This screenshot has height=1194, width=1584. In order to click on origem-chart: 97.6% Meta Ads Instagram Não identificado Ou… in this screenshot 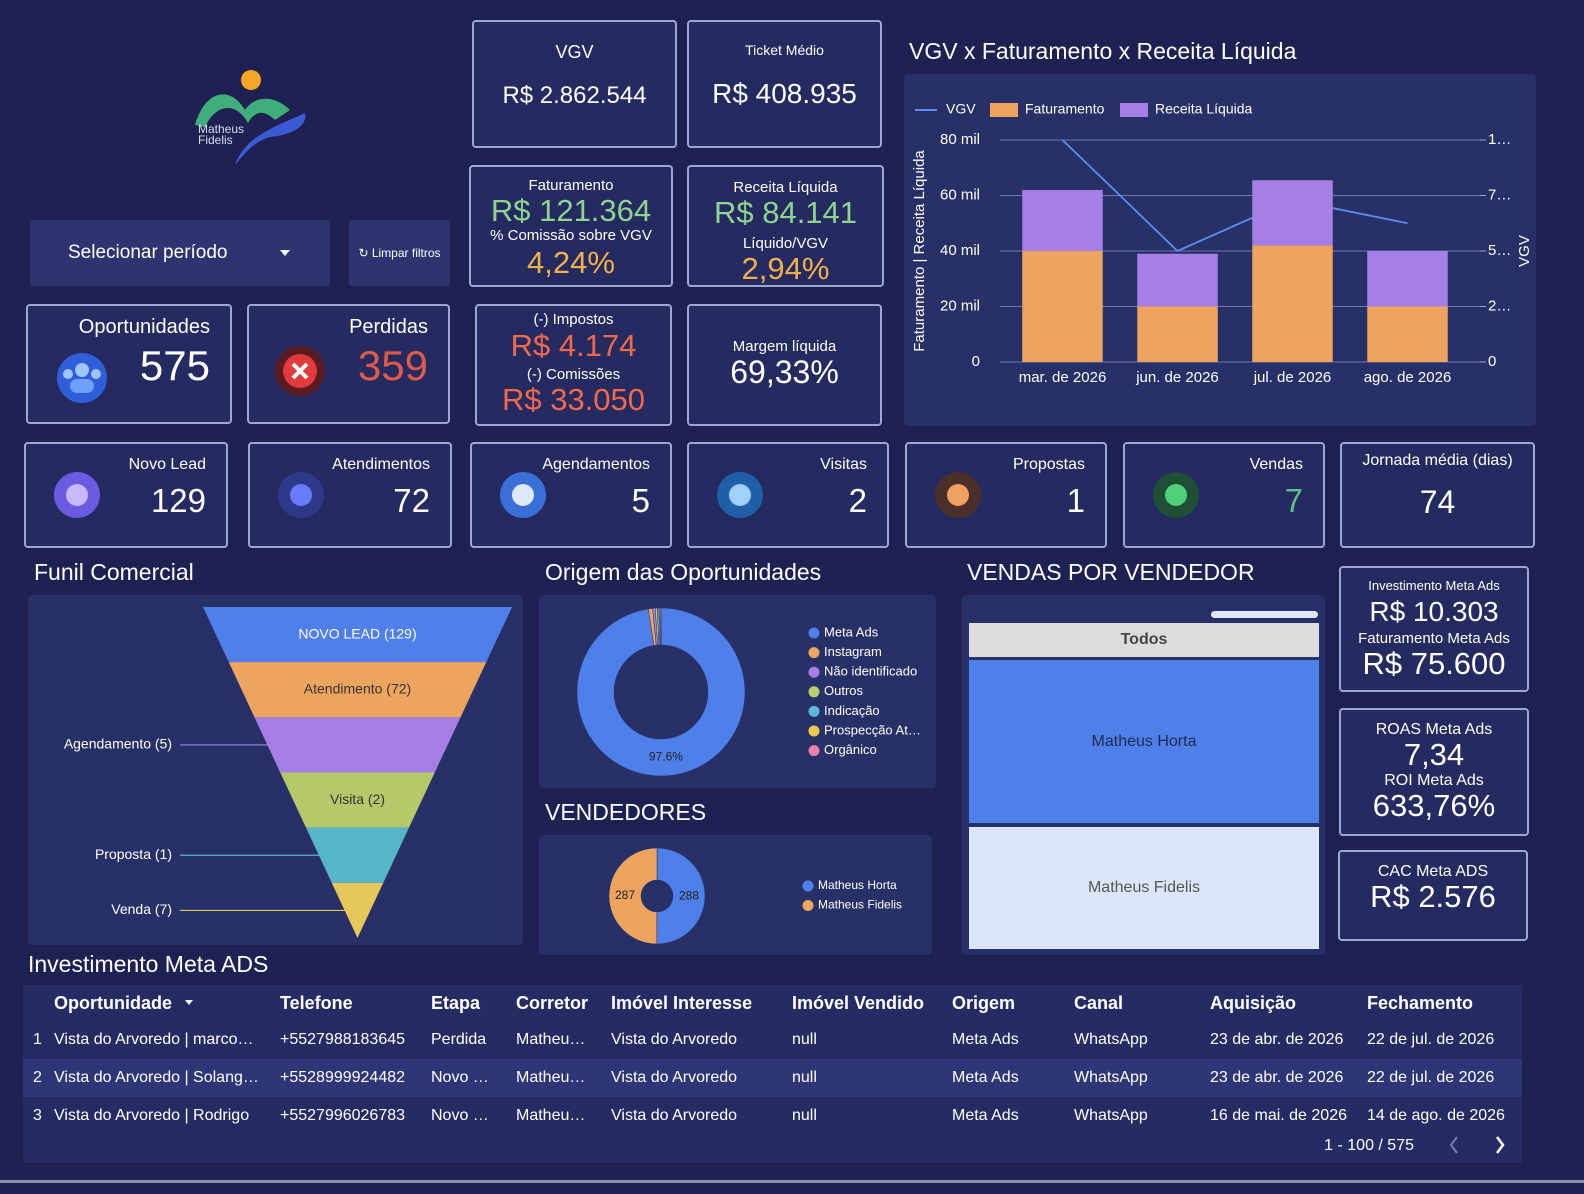, I will do `click(748, 692)`.